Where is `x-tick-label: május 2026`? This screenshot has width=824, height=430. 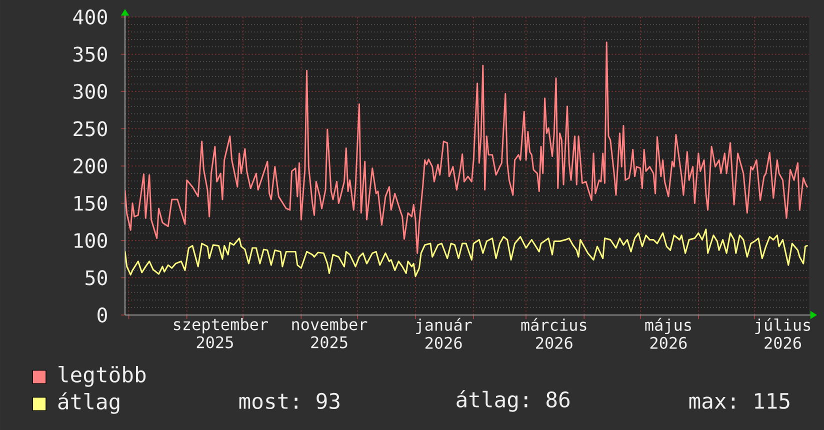
x-tick-label: május 2026 is located at coordinates (668, 333).